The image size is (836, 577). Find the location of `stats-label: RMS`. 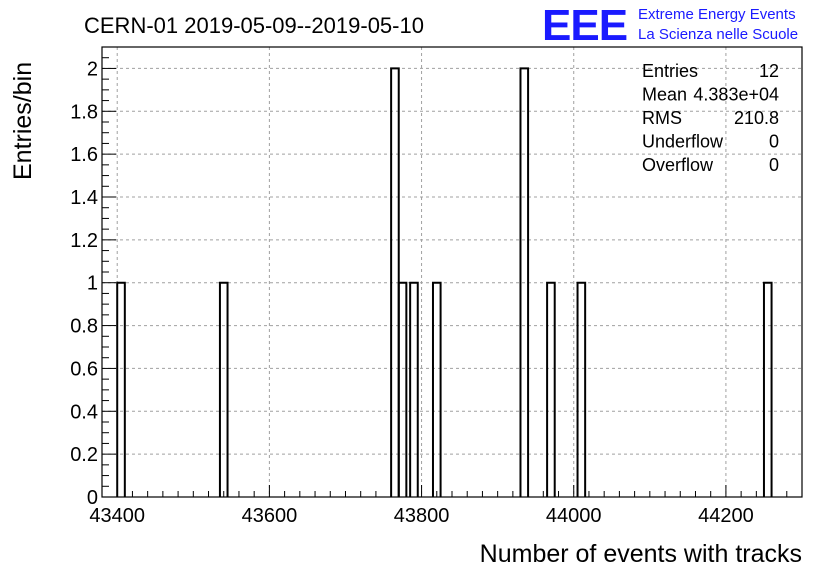

stats-label: RMS is located at coordinates (662, 118).